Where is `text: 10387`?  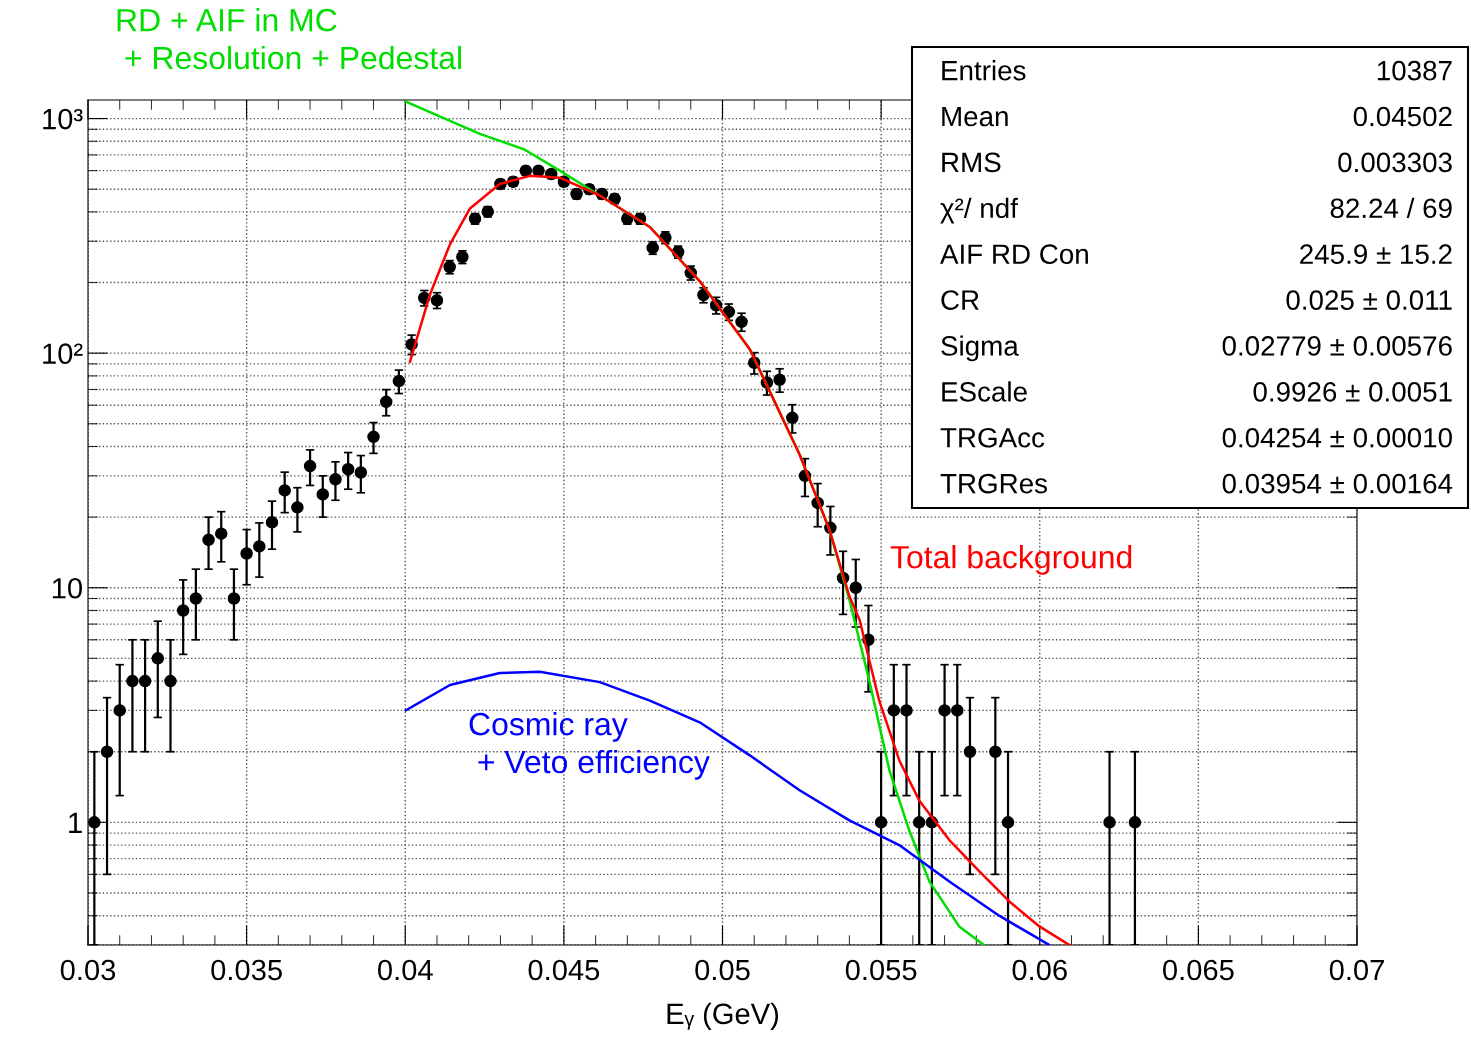
text: 10387 is located at coordinates (1414, 70).